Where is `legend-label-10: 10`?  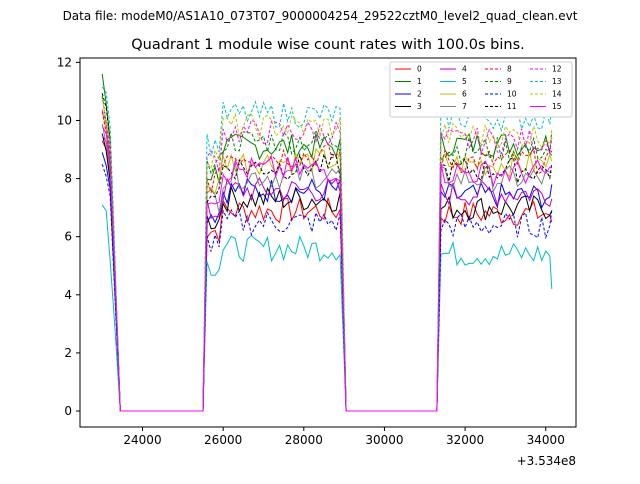 legend-label-10: 10 is located at coordinates (512, 94).